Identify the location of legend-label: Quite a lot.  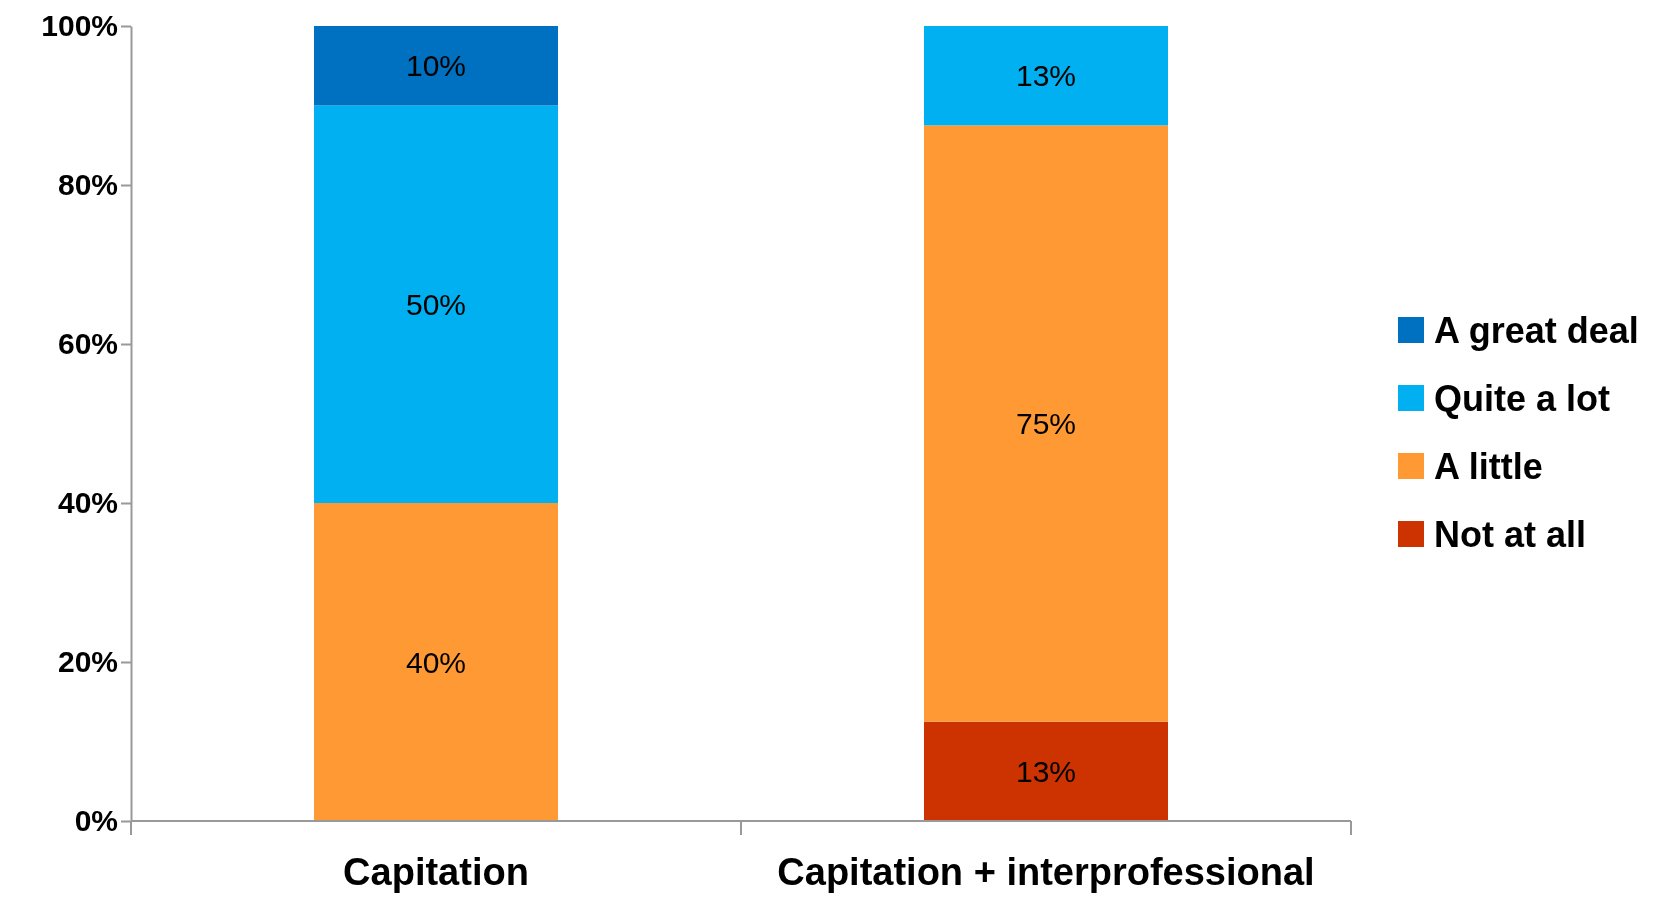
(1522, 398).